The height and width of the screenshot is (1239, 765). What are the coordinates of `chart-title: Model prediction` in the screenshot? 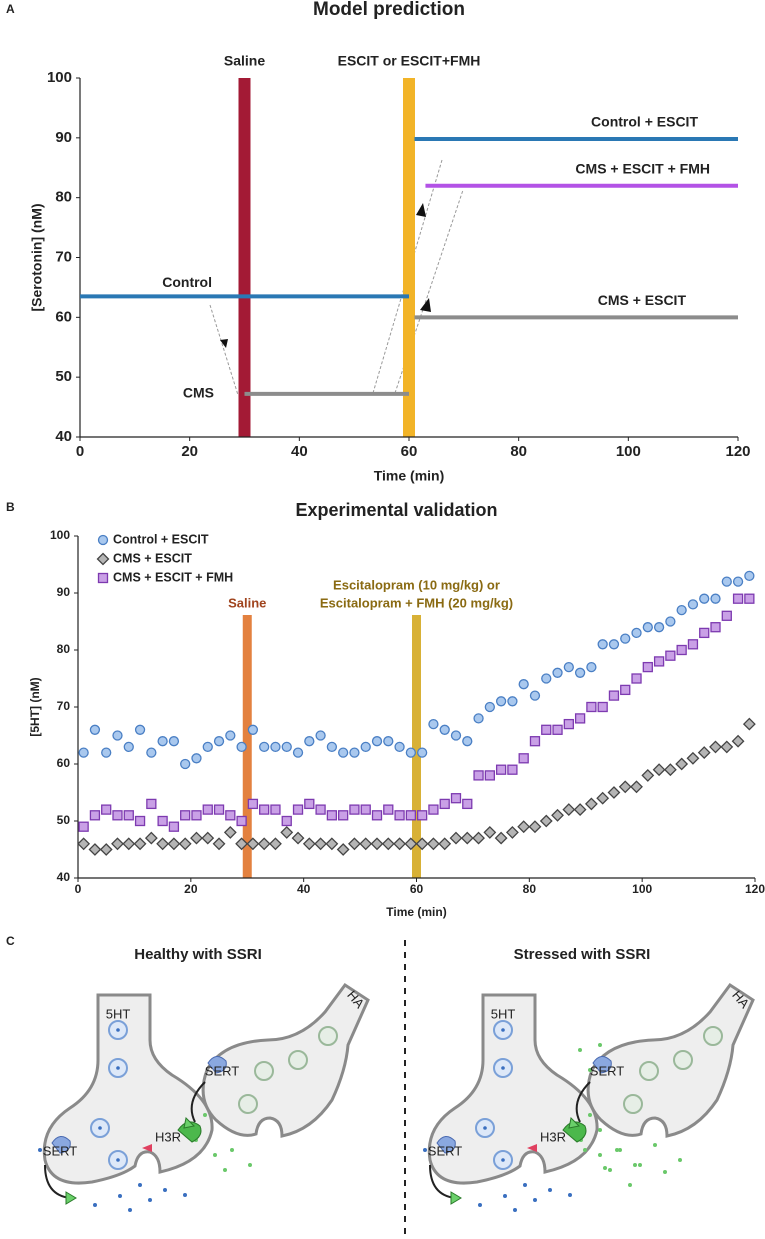 It's located at (389, 10).